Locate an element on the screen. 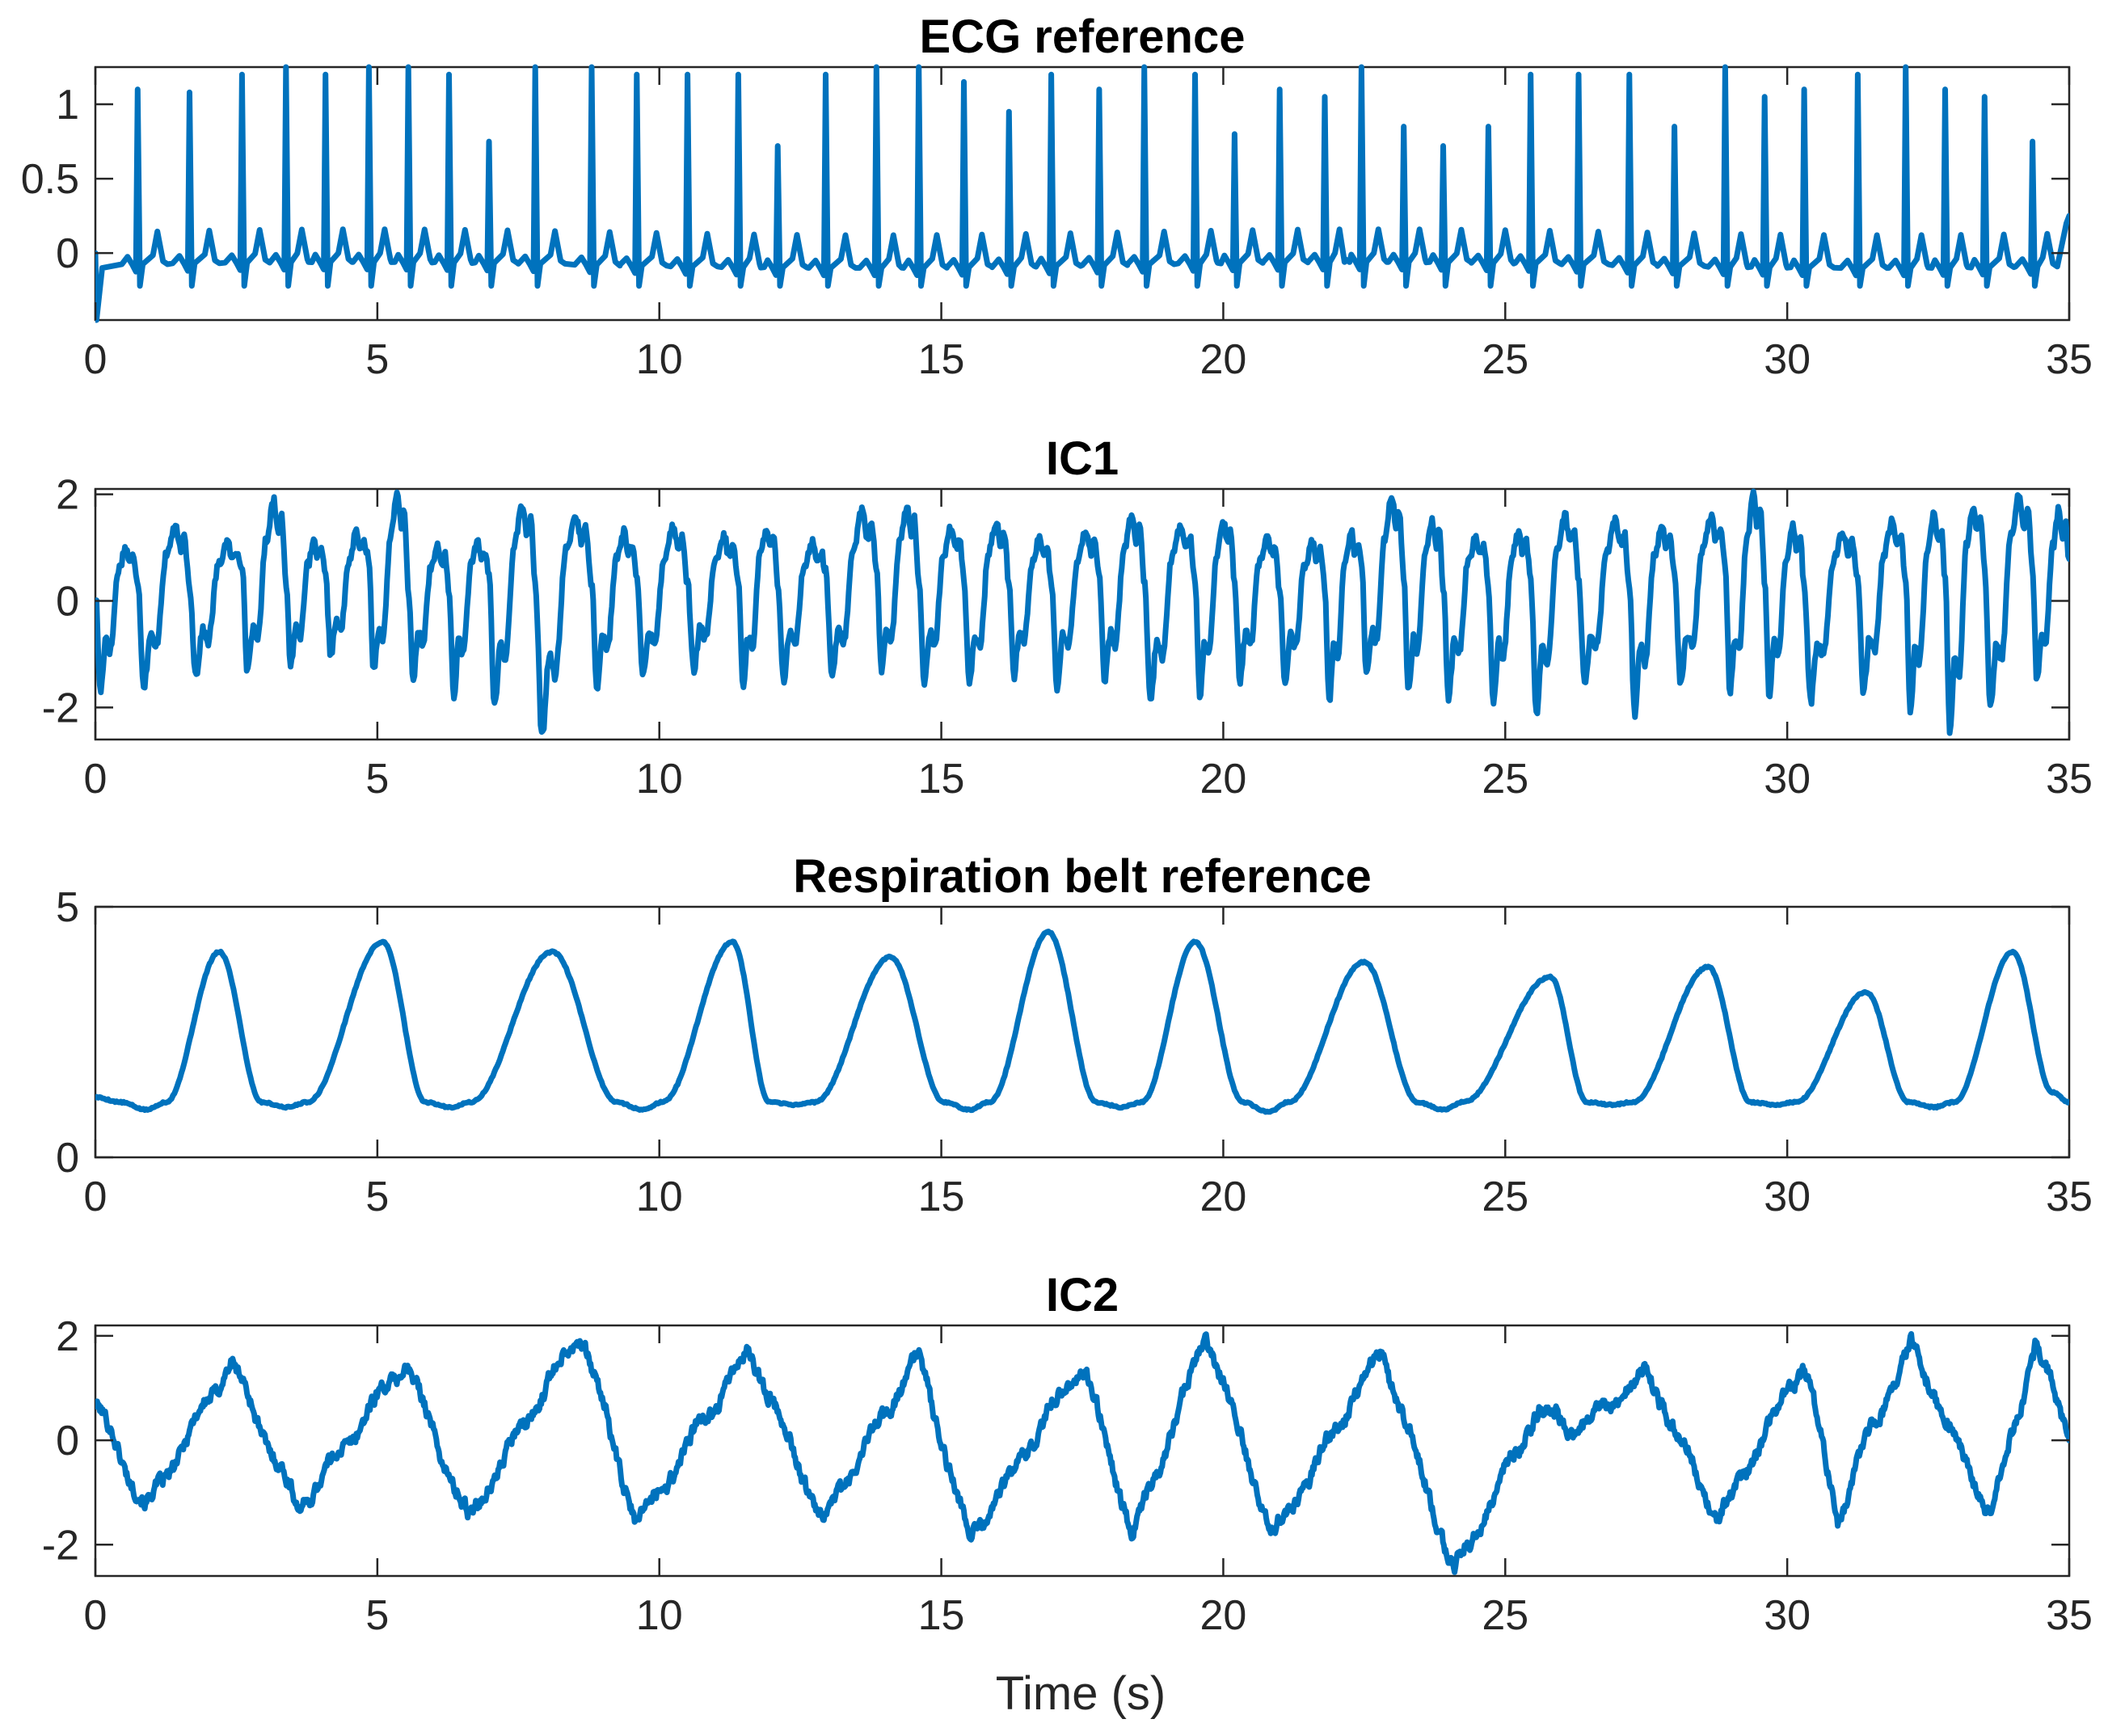 Image resolution: width=2108 pixels, height=1736 pixels. chart-title: Respiration belt reference is located at coordinates (1083, 876).